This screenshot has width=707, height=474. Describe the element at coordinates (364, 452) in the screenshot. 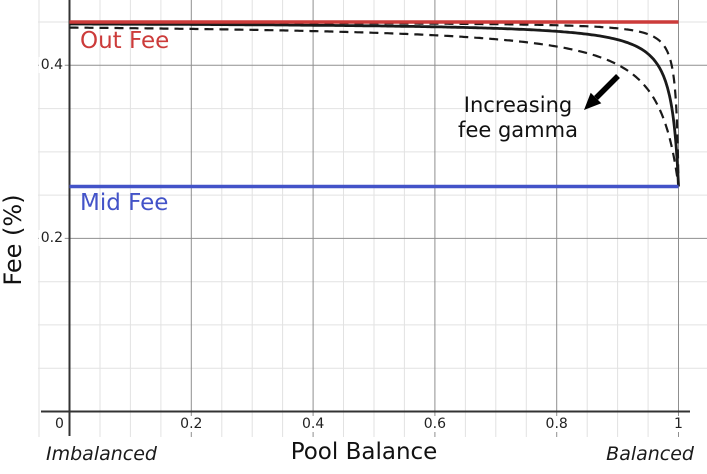

I see `x-axis-title: Pool Balance` at that location.